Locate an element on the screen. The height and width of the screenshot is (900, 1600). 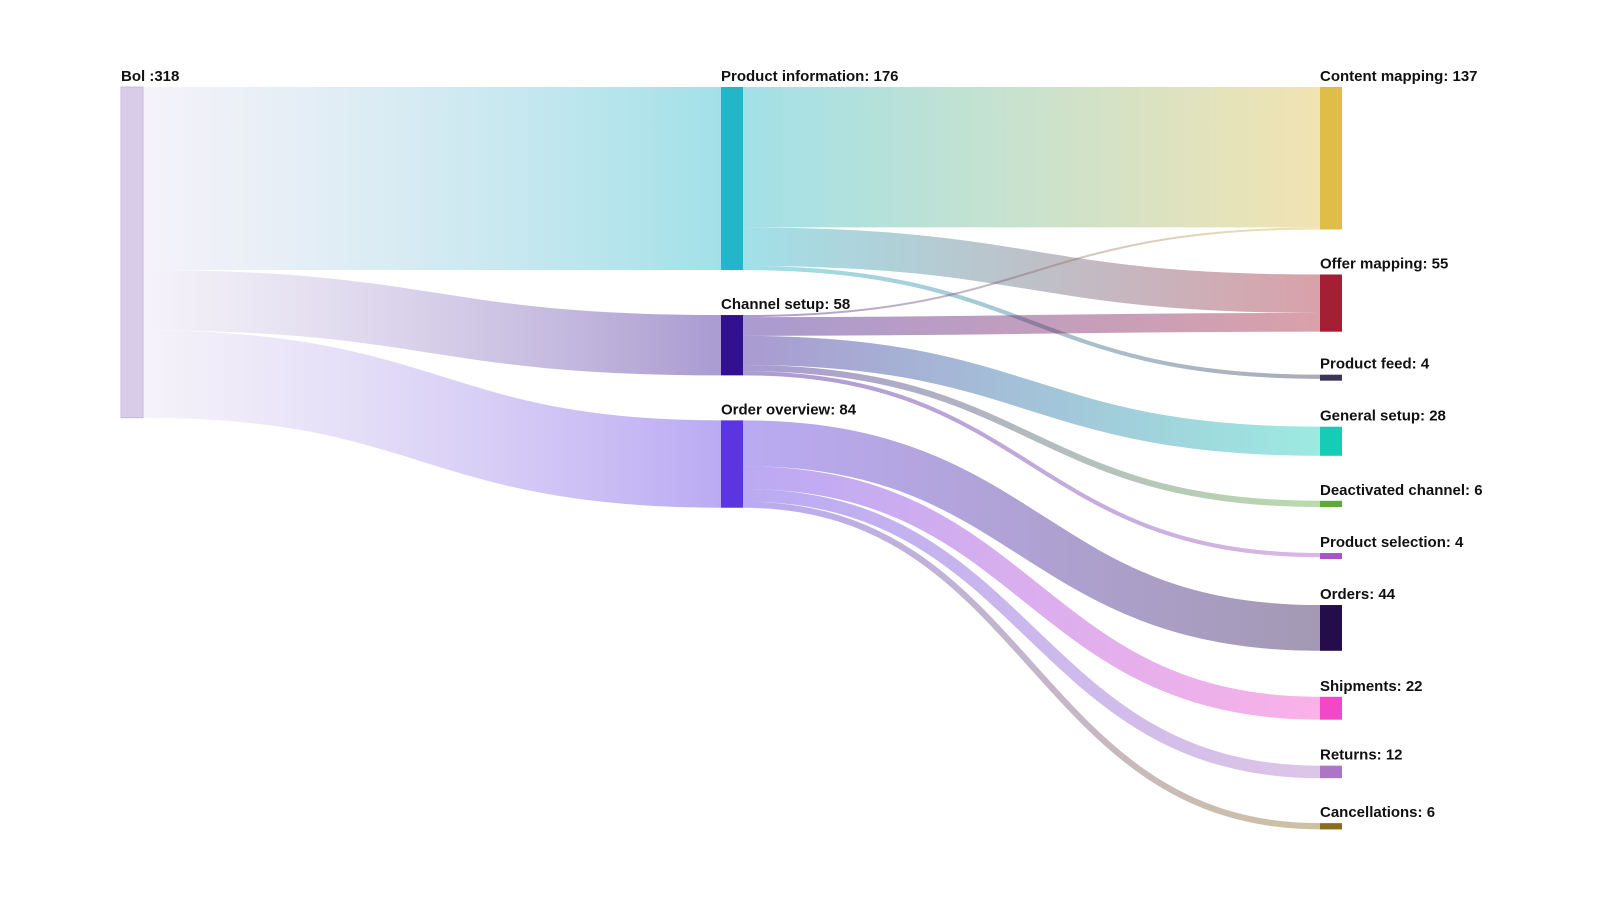
node-cancellations is located at coordinates (1331, 826).